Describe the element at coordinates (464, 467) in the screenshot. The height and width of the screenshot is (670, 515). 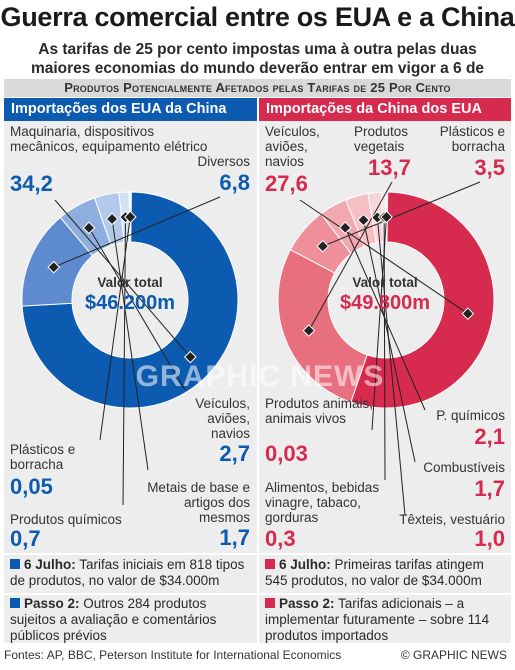
I see `label-right-fuels: Combustíveis` at that location.